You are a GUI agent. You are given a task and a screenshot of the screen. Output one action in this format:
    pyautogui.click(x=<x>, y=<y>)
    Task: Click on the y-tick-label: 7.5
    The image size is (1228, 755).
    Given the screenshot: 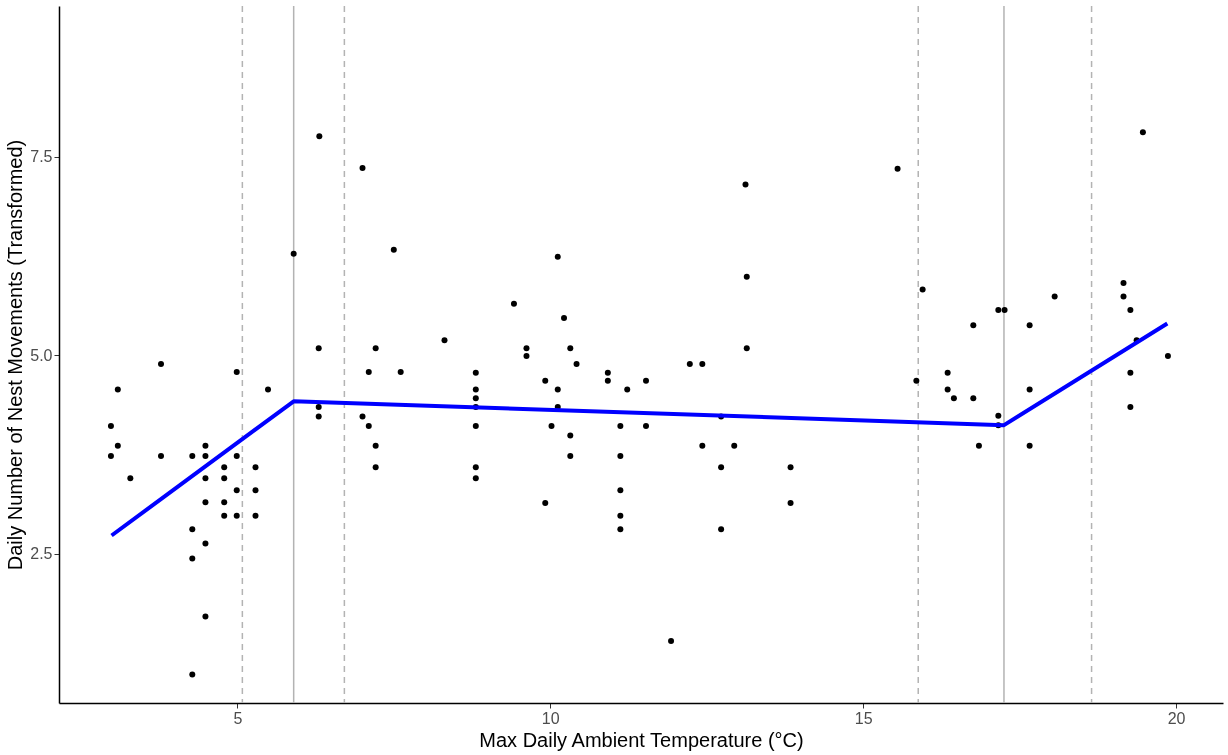 What is the action you would take?
    pyautogui.click(x=41, y=157)
    